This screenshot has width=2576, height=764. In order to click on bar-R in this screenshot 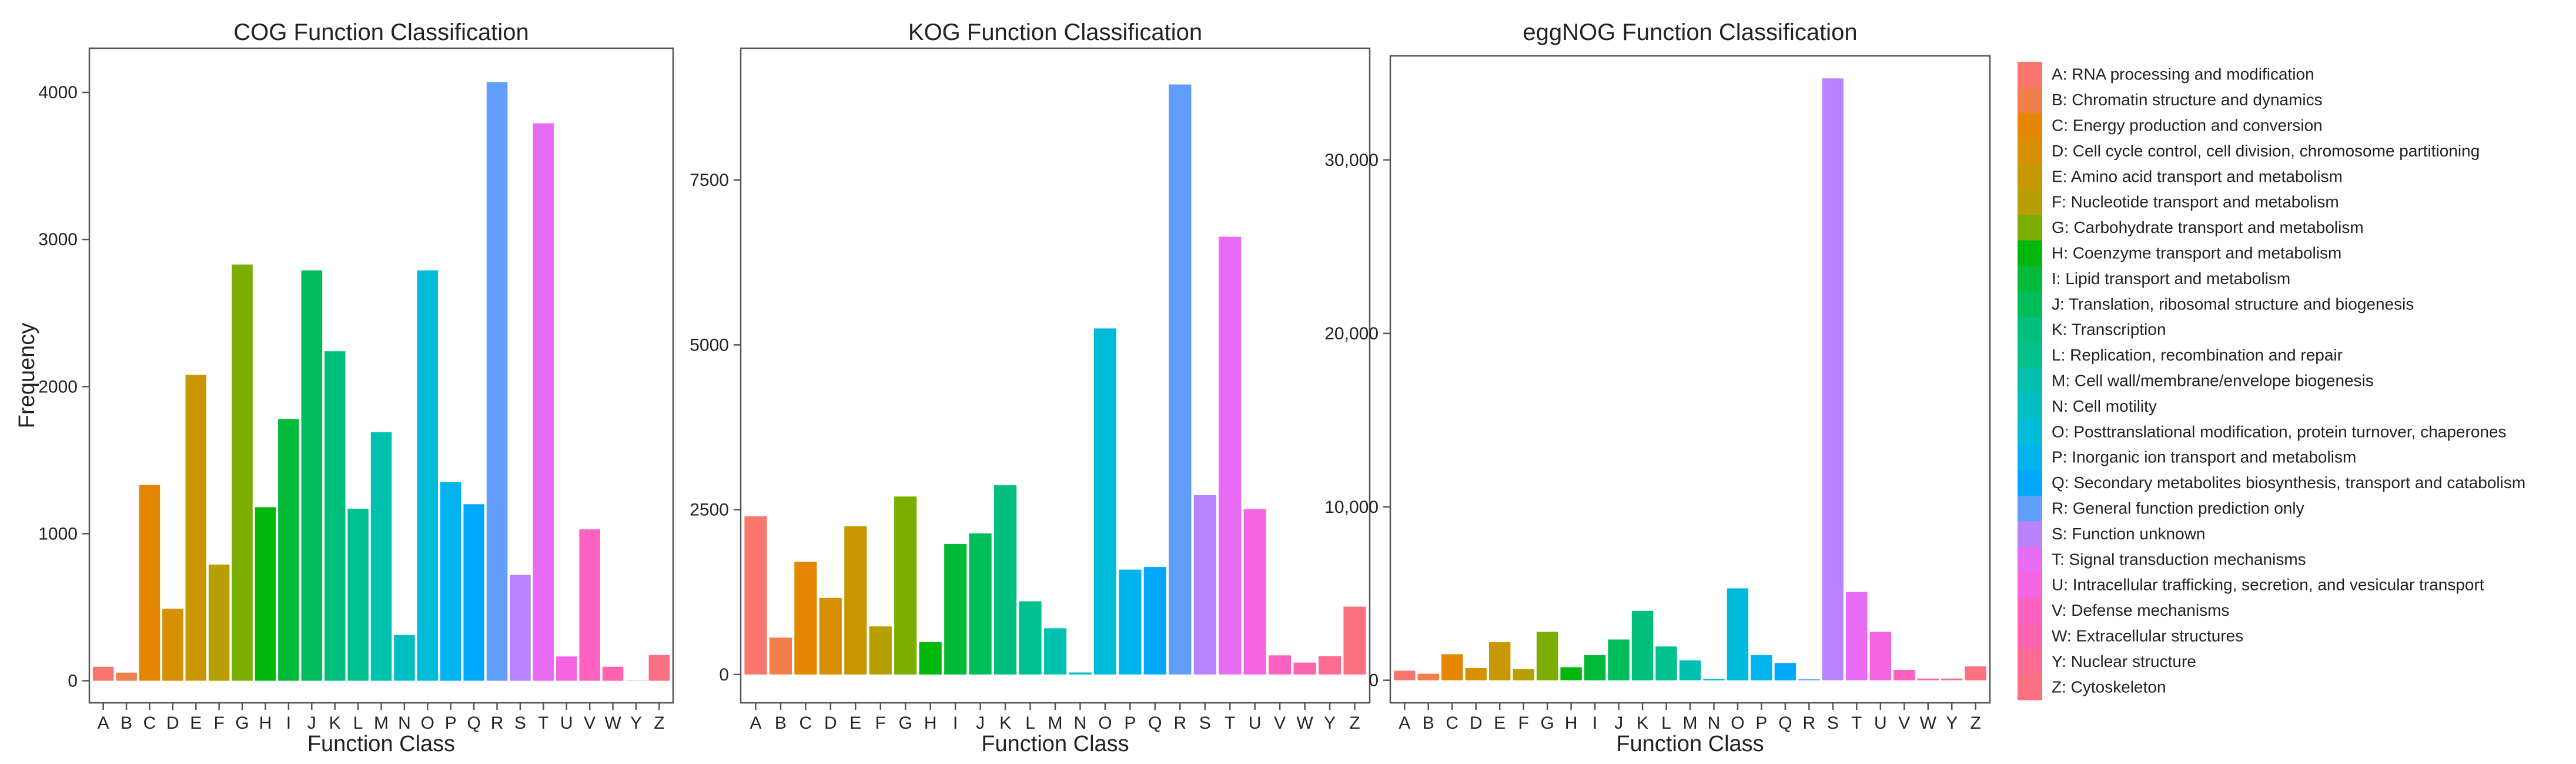, I will do `click(497, 381)`.